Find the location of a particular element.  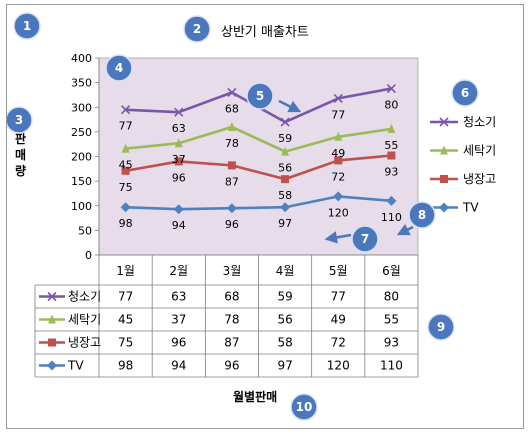

legend-label: TV is located at coordinates (470, 208).